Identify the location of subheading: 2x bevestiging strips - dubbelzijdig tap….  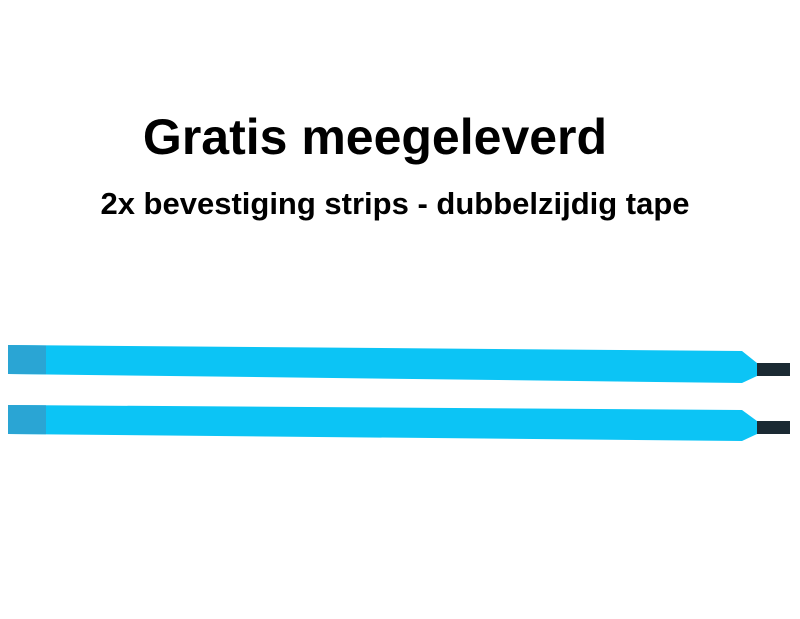
(395, 203).